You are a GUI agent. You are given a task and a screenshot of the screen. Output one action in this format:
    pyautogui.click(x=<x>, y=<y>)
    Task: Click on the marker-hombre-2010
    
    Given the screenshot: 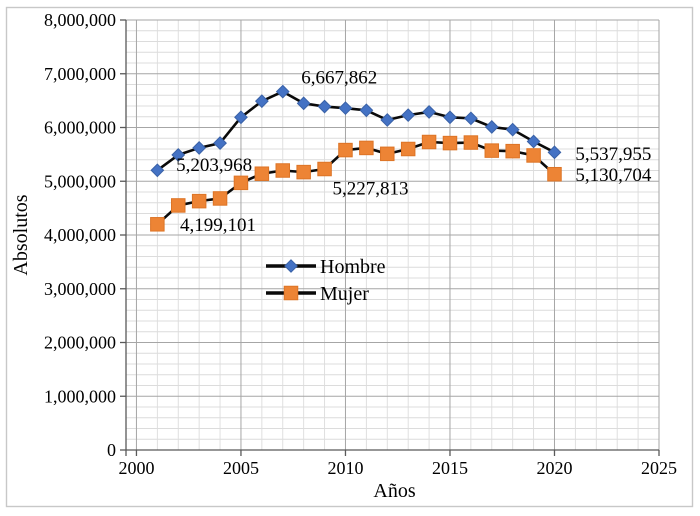 What is the action you would take?
    pyautogui.click(x=345, y=108)
    